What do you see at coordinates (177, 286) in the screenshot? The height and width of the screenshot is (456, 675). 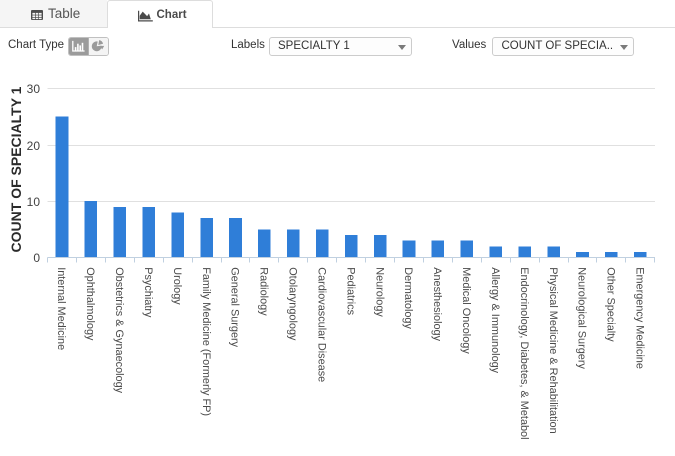 I see `svg-text: Urology` at bounding box center [177, 286].